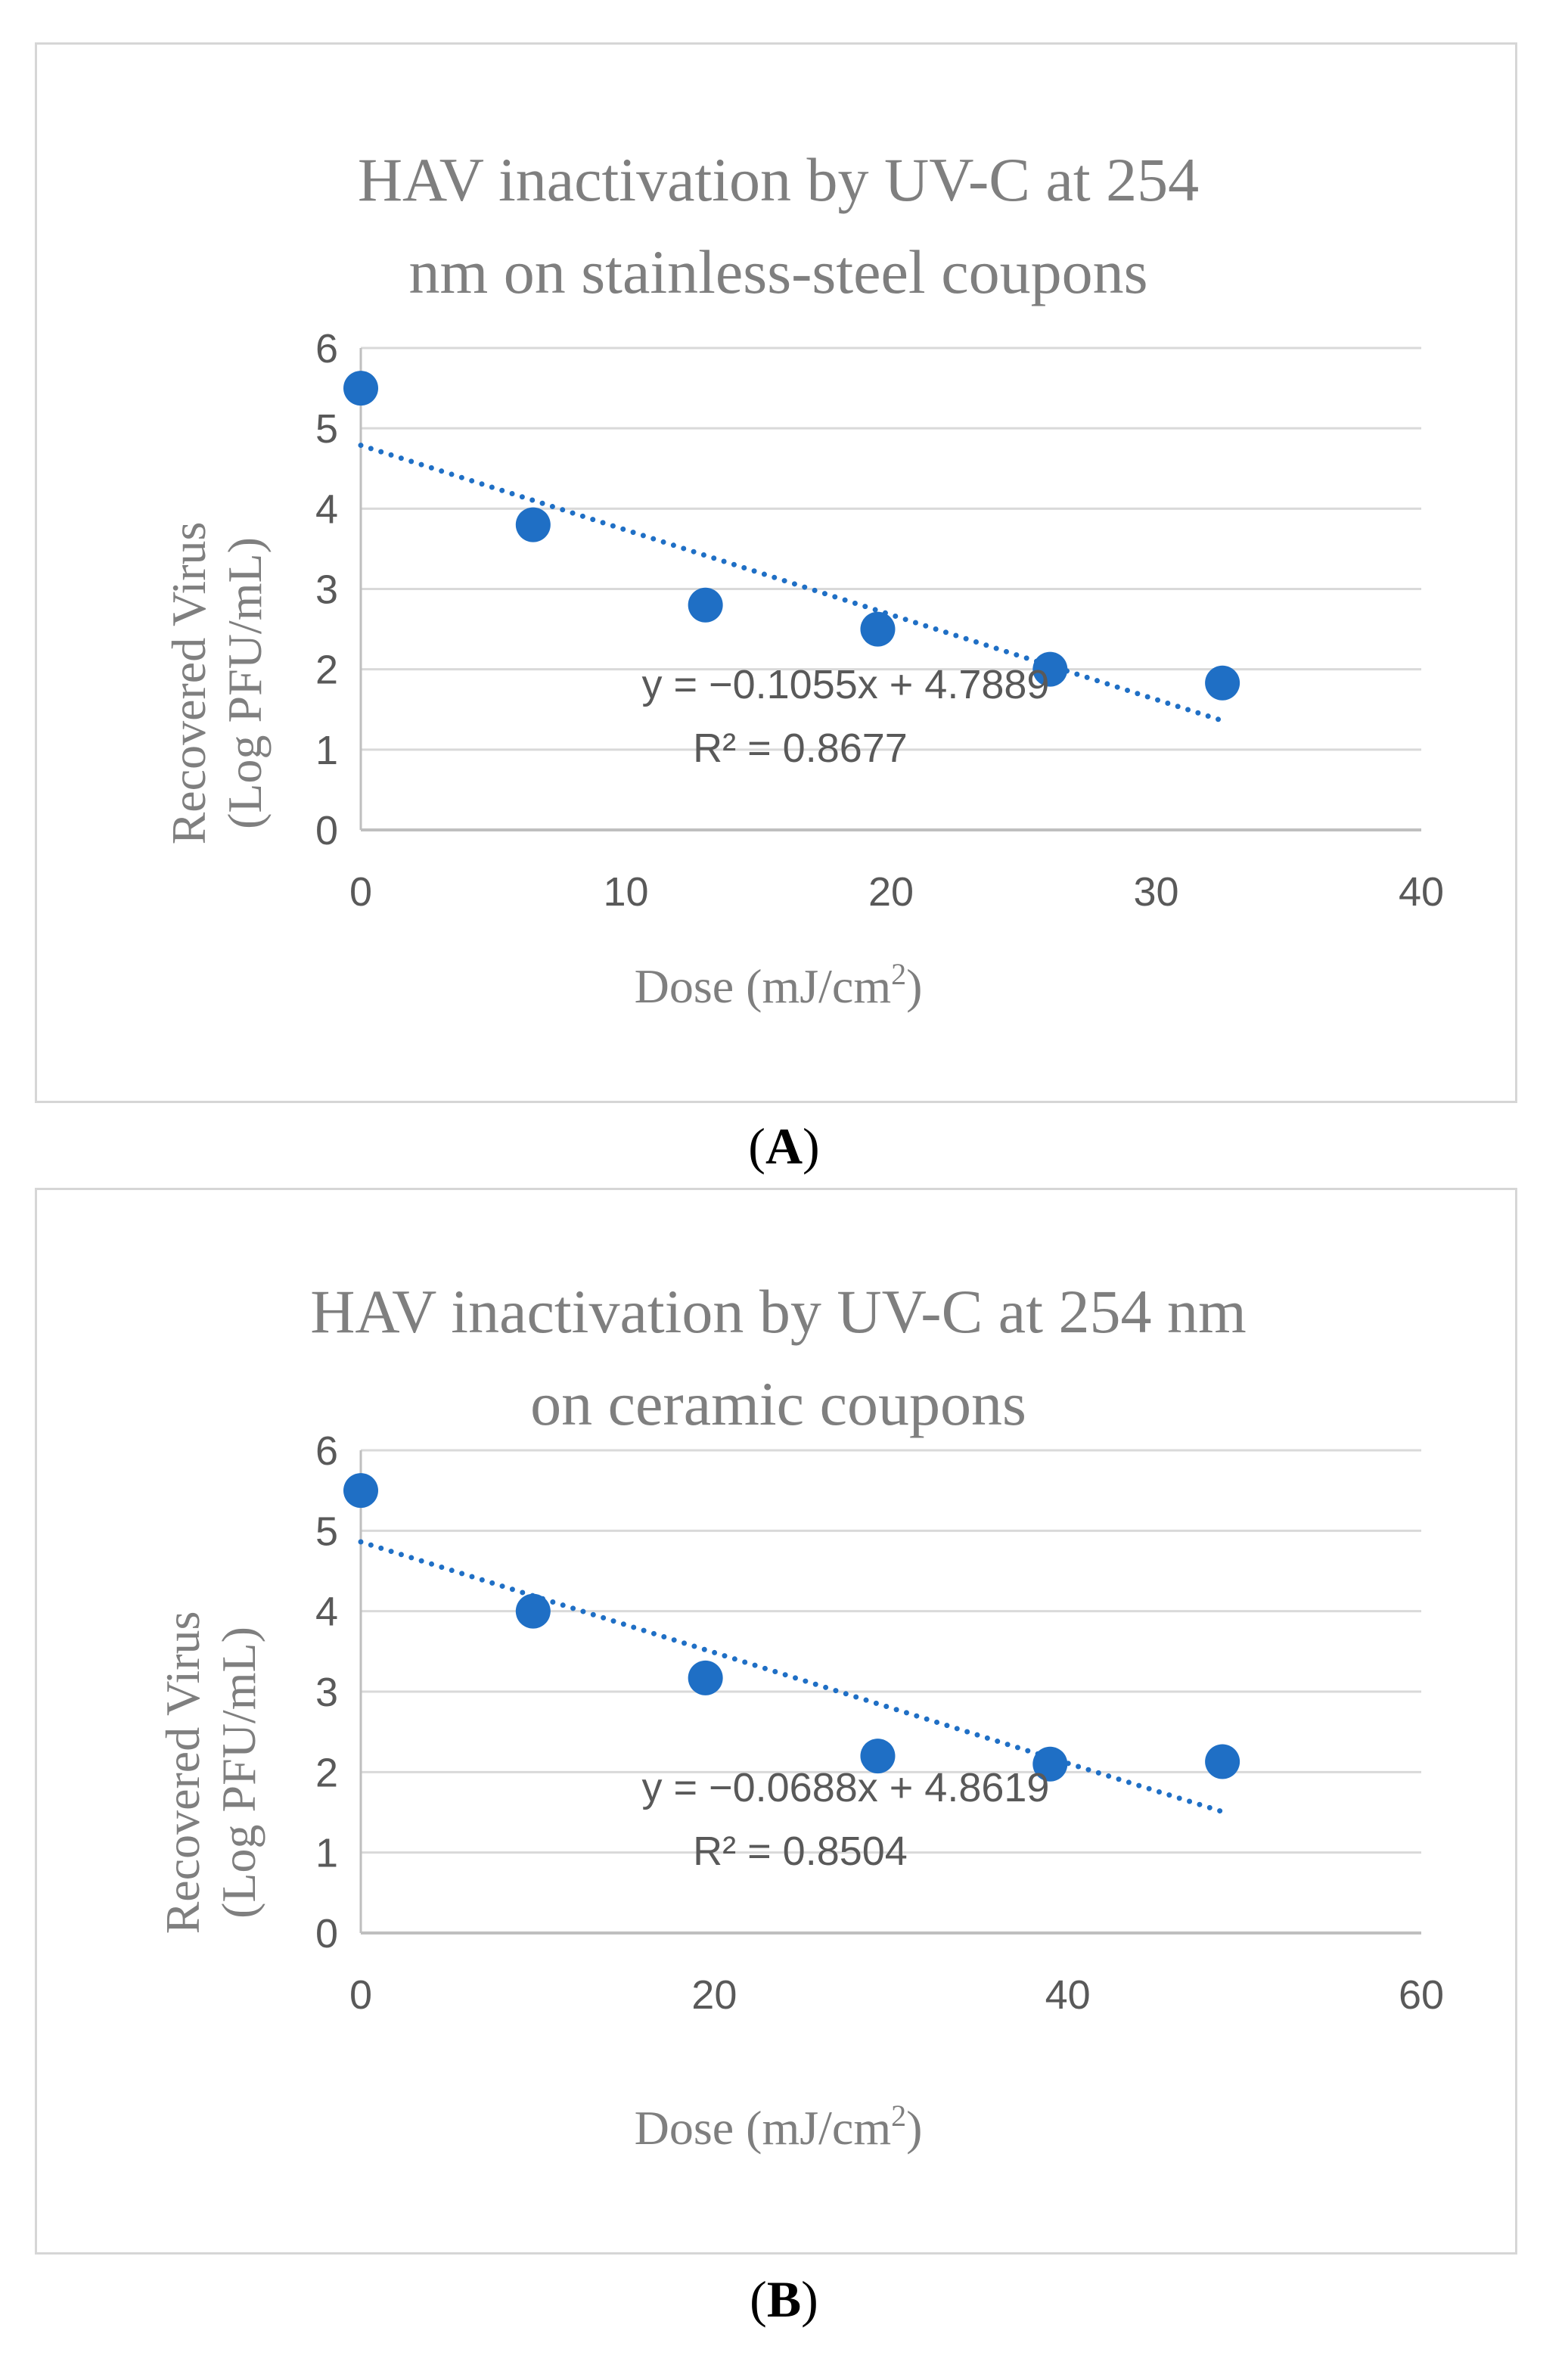  I want to click on x-tick-label: 30, so click(1155, 892).